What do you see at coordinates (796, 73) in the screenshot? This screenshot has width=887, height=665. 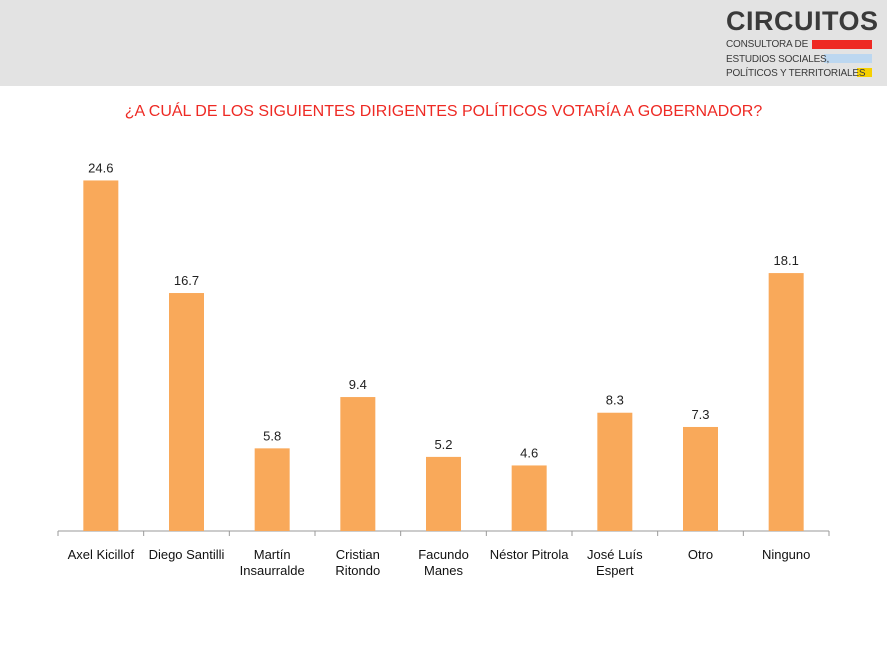 I see `logo-subtitle-line-3: POLÍTICOS Y TERRITORIALES` at bounding box center [796, 73].